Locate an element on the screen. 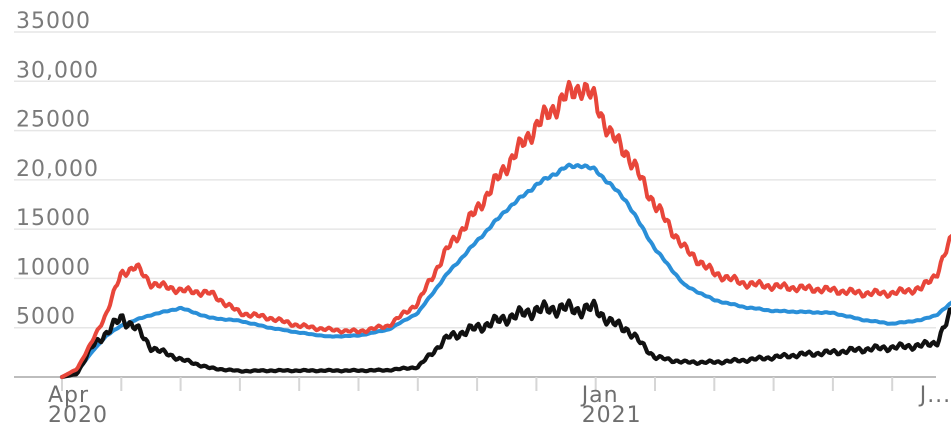 This screenshot has height=424, width=951. y-tick-label: 30,000 is located at coordinates (57, 70).